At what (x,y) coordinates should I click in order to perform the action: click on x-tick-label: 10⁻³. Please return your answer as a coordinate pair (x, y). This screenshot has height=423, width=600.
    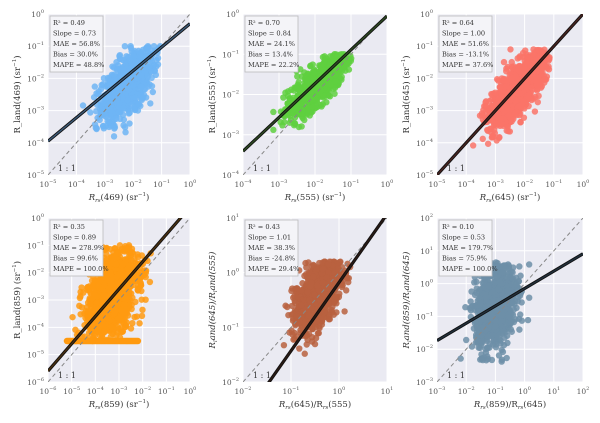
    Looking at the image, I should click on (495, 184).